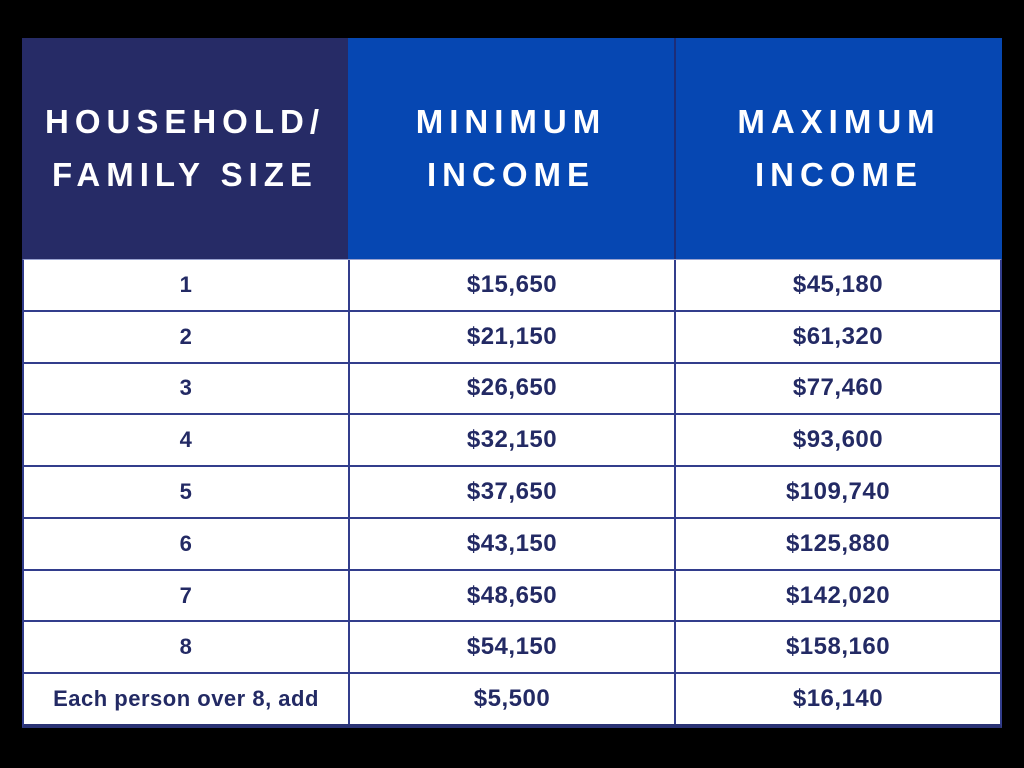 The image size is (1024, 768). What do you see at coordinates (837, 440) in the screenshot?
I see `cell-maximum-income: $93,600` at bounding box center [837, 440].